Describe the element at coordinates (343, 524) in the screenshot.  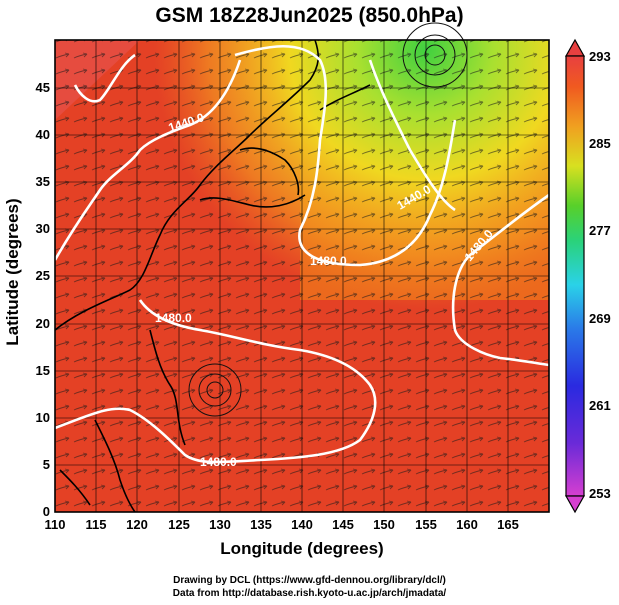
I see `x-tick-label: 145` at that location.